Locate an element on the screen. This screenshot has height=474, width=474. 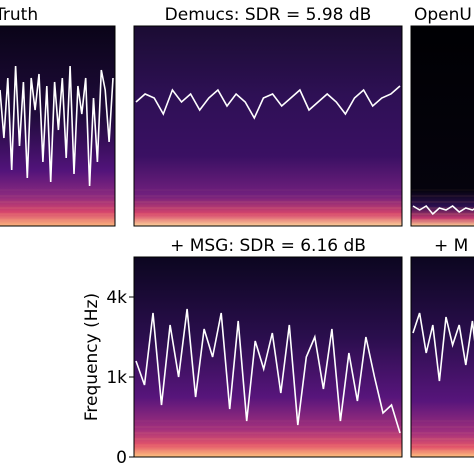
panel-m: + M is located at coordinates (442, 347).